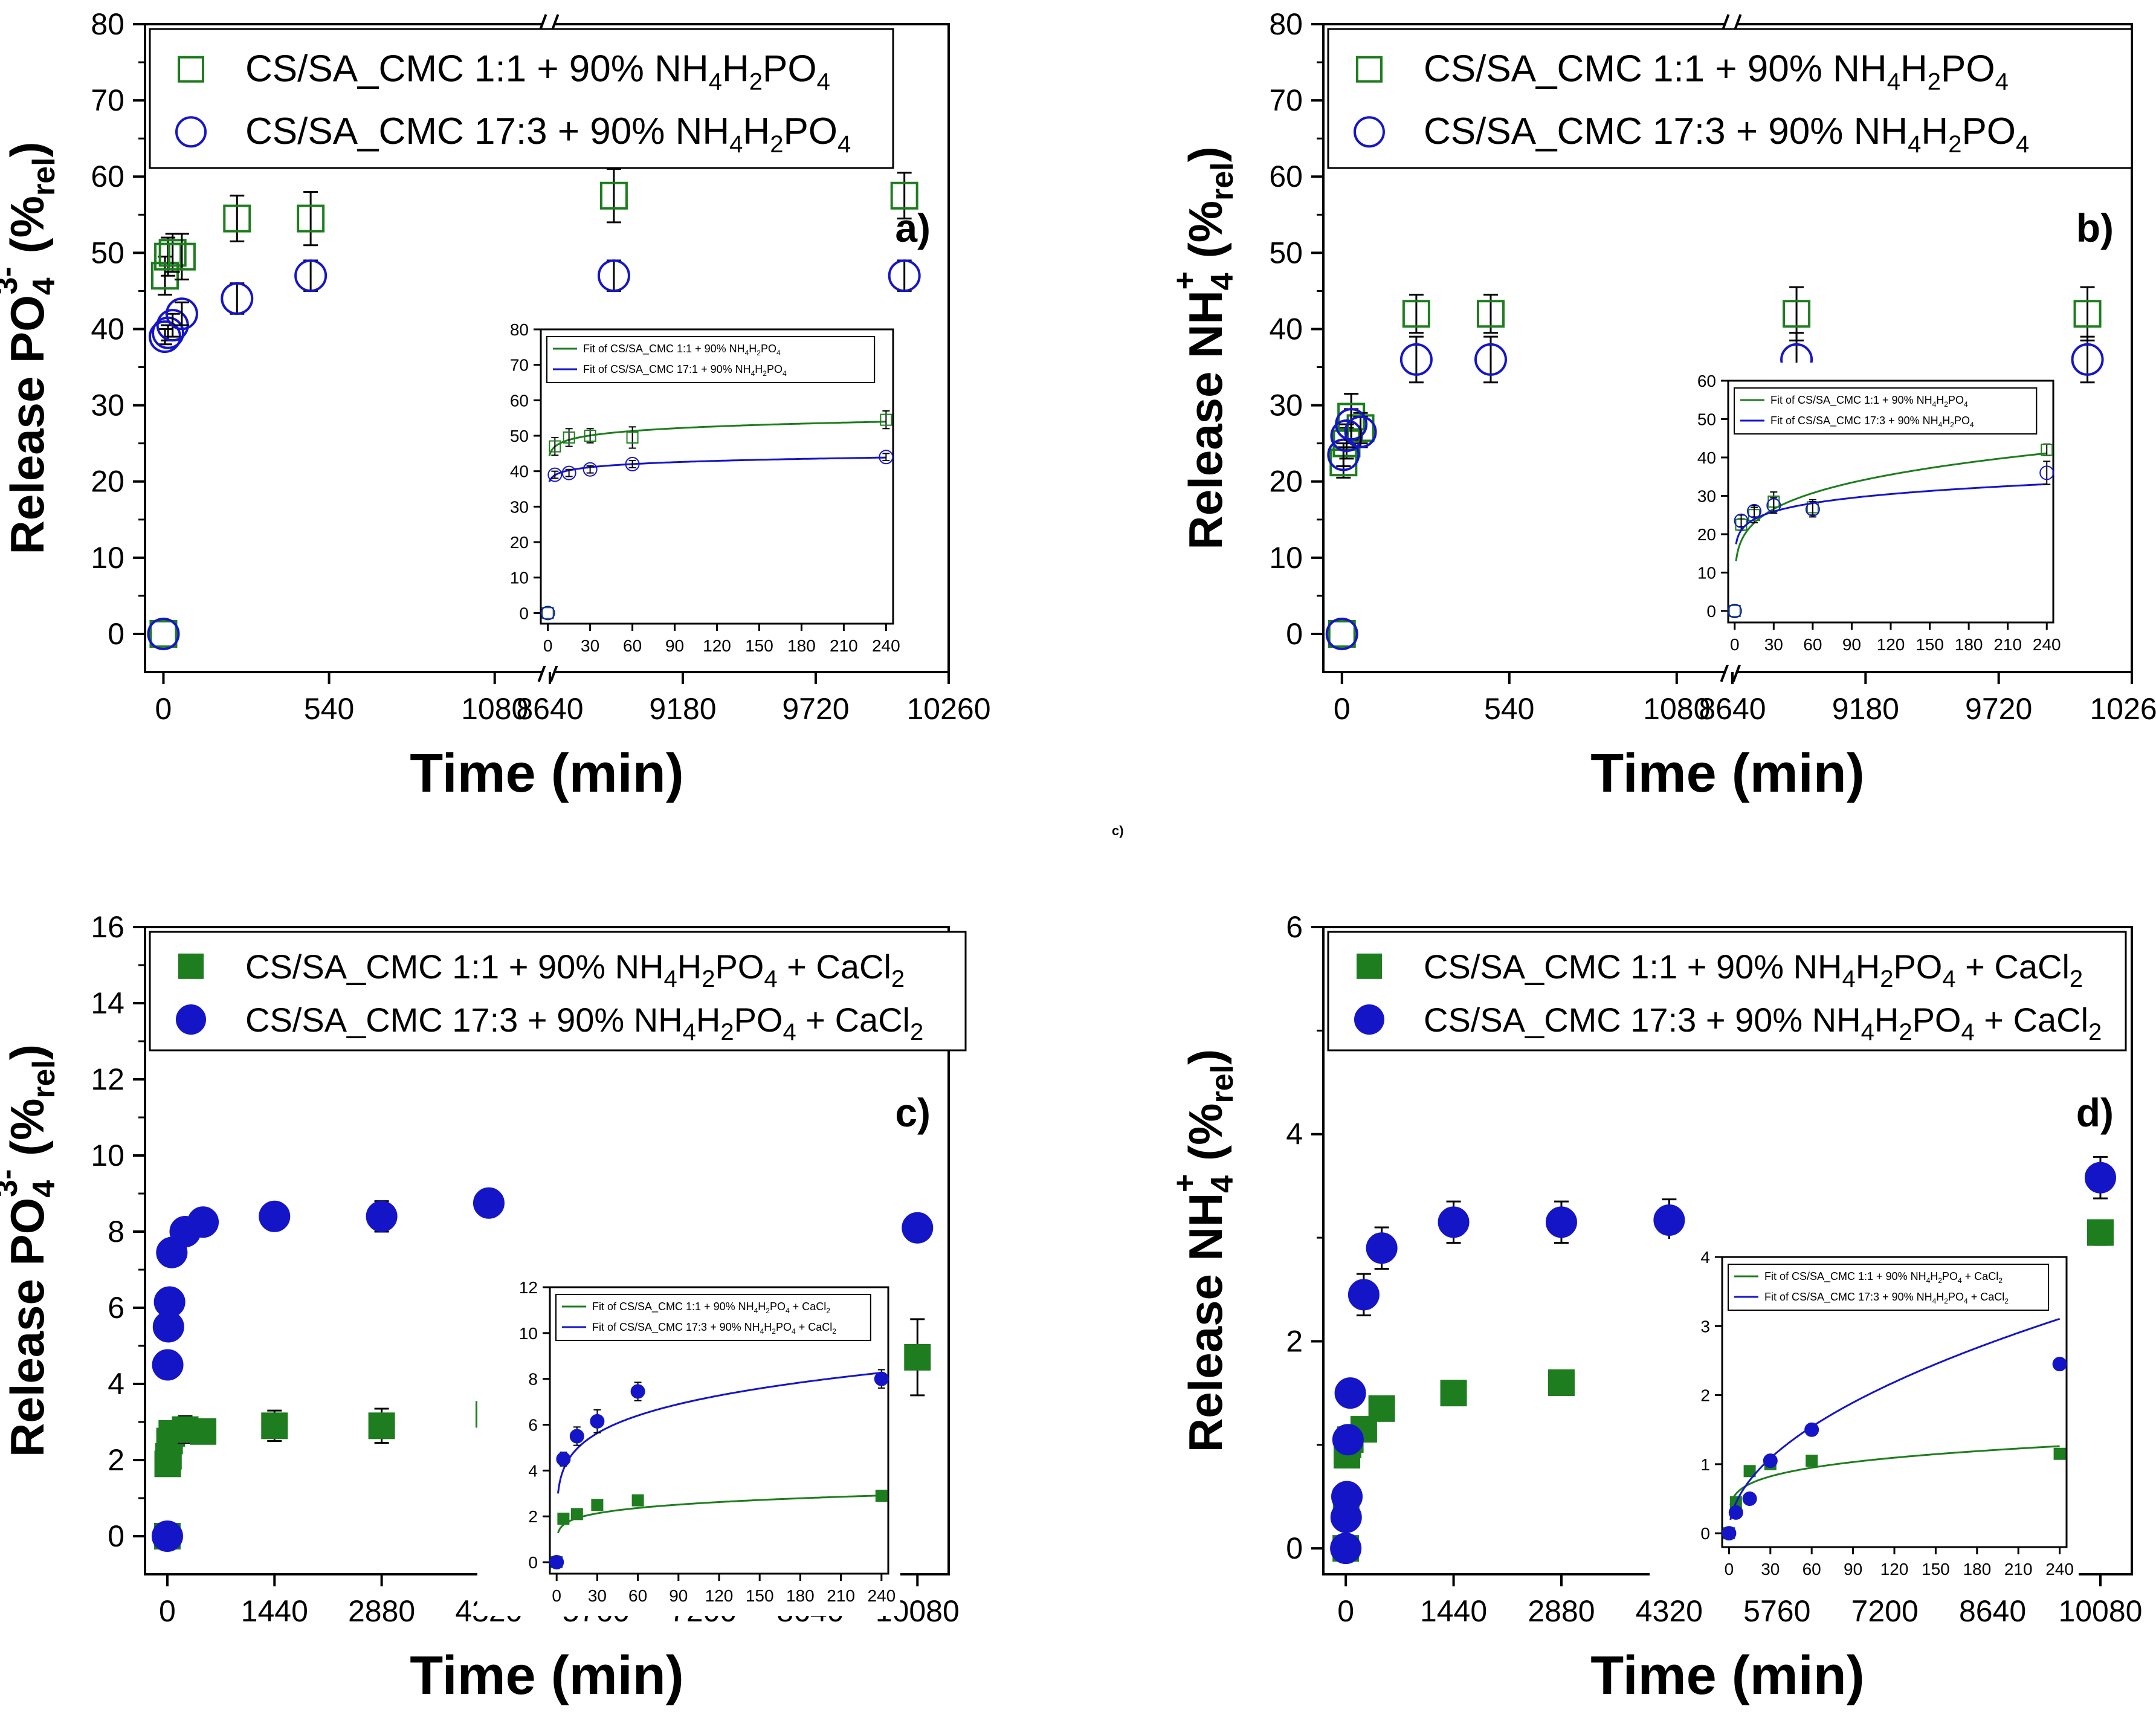  What do you see at coordinates (1885, 1611) in the screenshot?
I see `x-tick-label: 7200` at bounding box center [1885, 1611].